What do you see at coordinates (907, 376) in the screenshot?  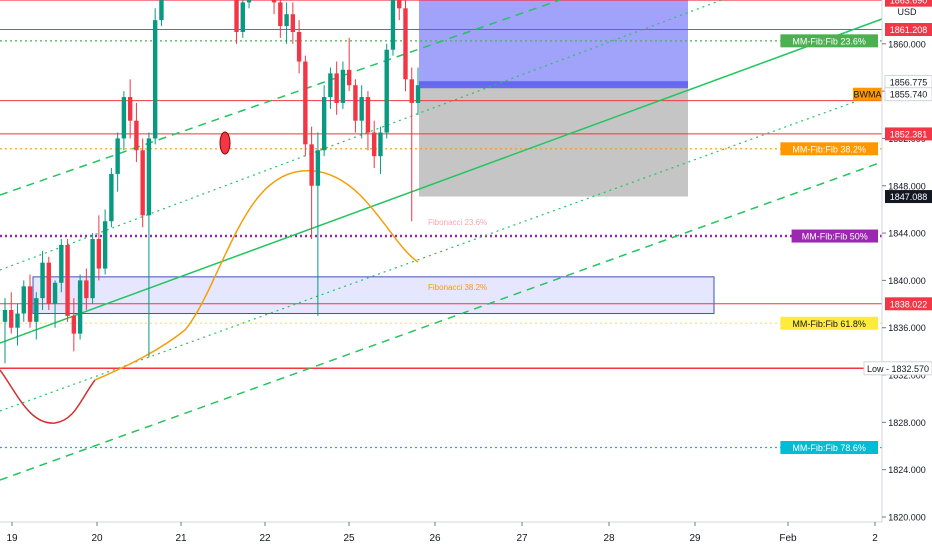 I see `price-tick-label: 1832.000` at bounding box center [907, 376].